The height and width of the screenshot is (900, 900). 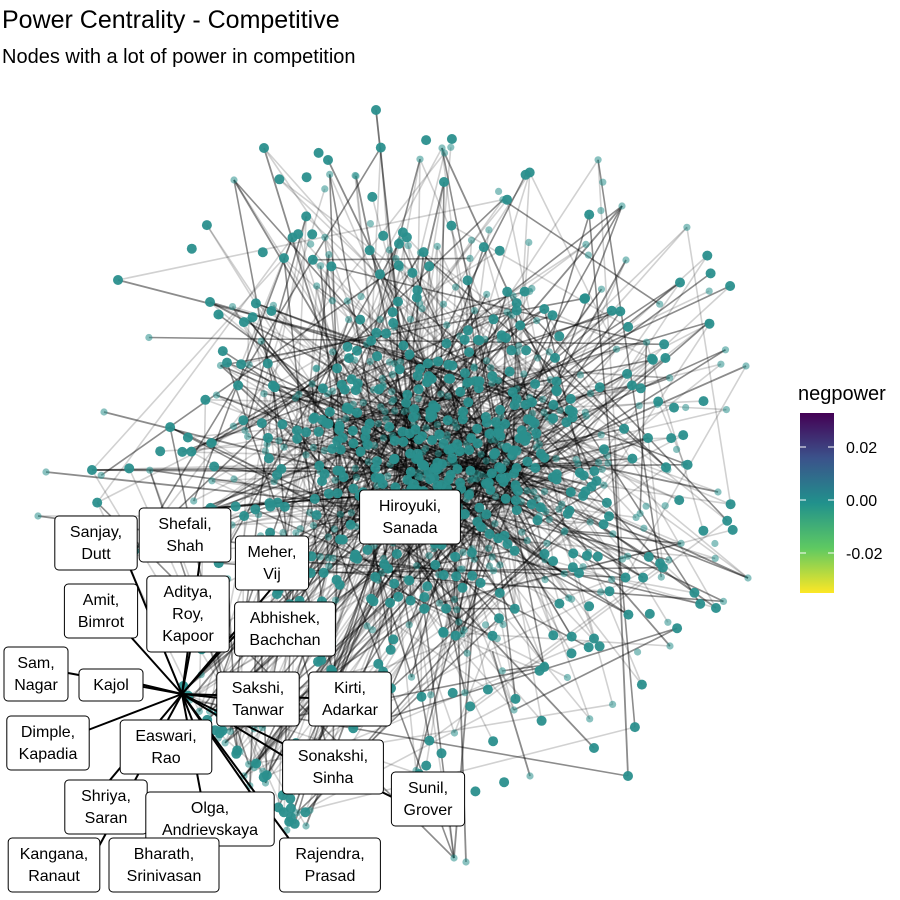 I want to click on legend-tick: -0.02, so click(x=864, y=554).